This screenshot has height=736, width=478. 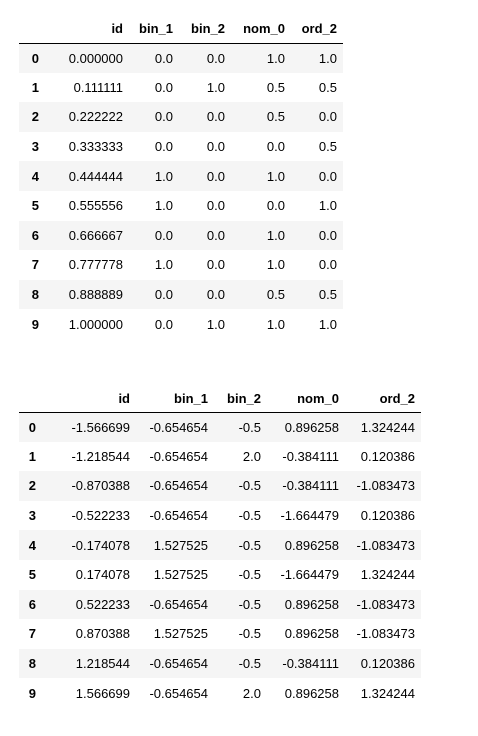 I want to click on cell-nom_0: -1.664479, so click(x=309, y=516).